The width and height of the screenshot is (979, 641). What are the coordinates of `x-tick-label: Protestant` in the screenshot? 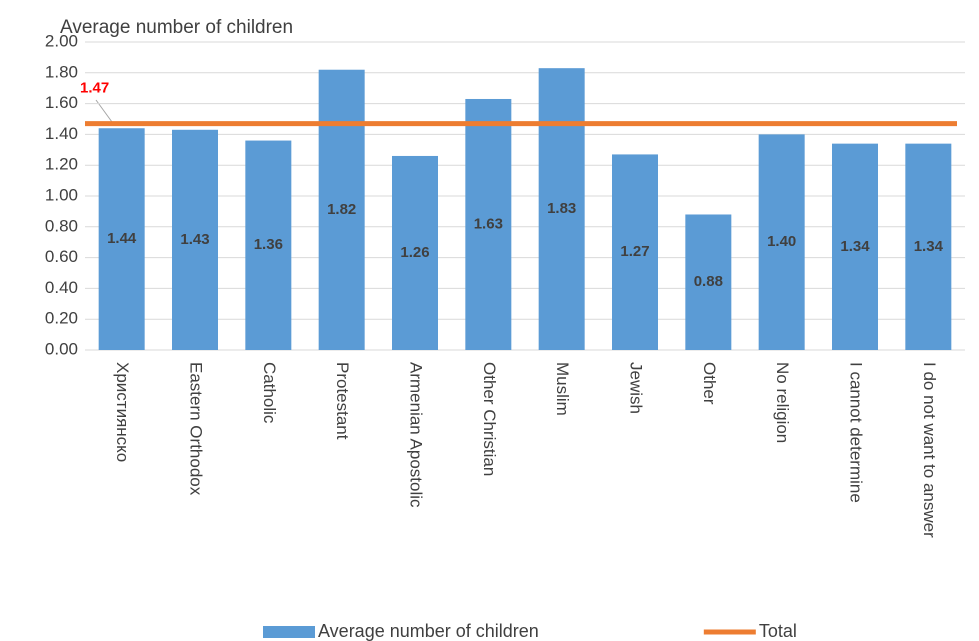 It's located at (342, 401).